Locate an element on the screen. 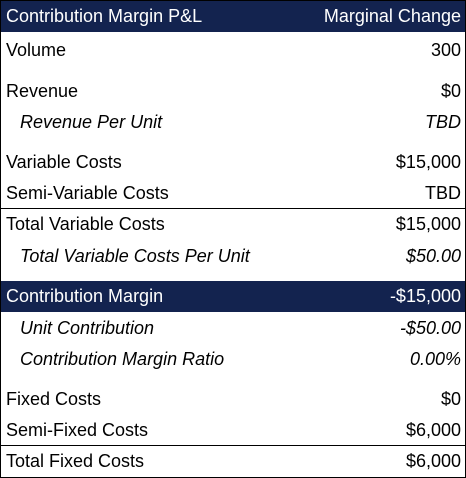  header-value: Marginal Change is located at coordinates (392, 16).